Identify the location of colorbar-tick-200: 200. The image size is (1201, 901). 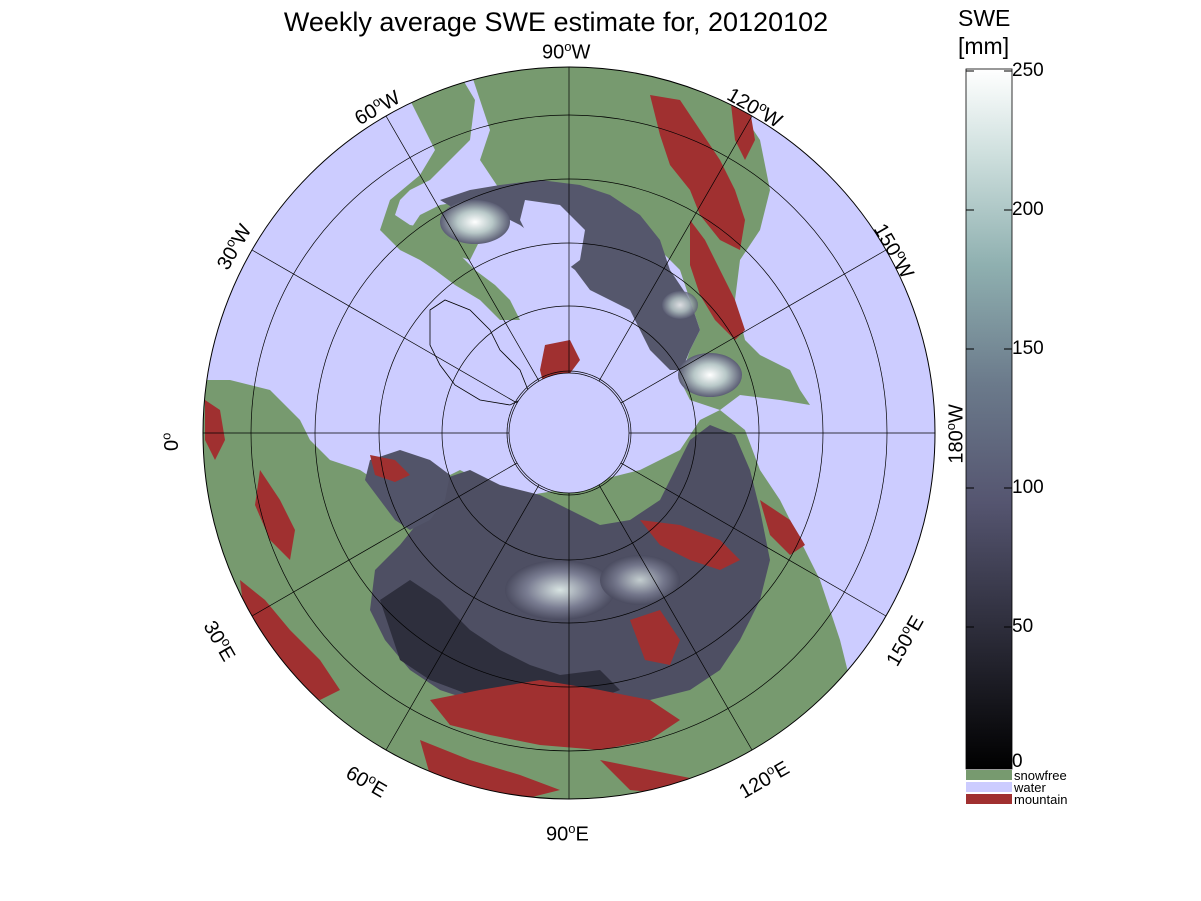
(1028, 209).